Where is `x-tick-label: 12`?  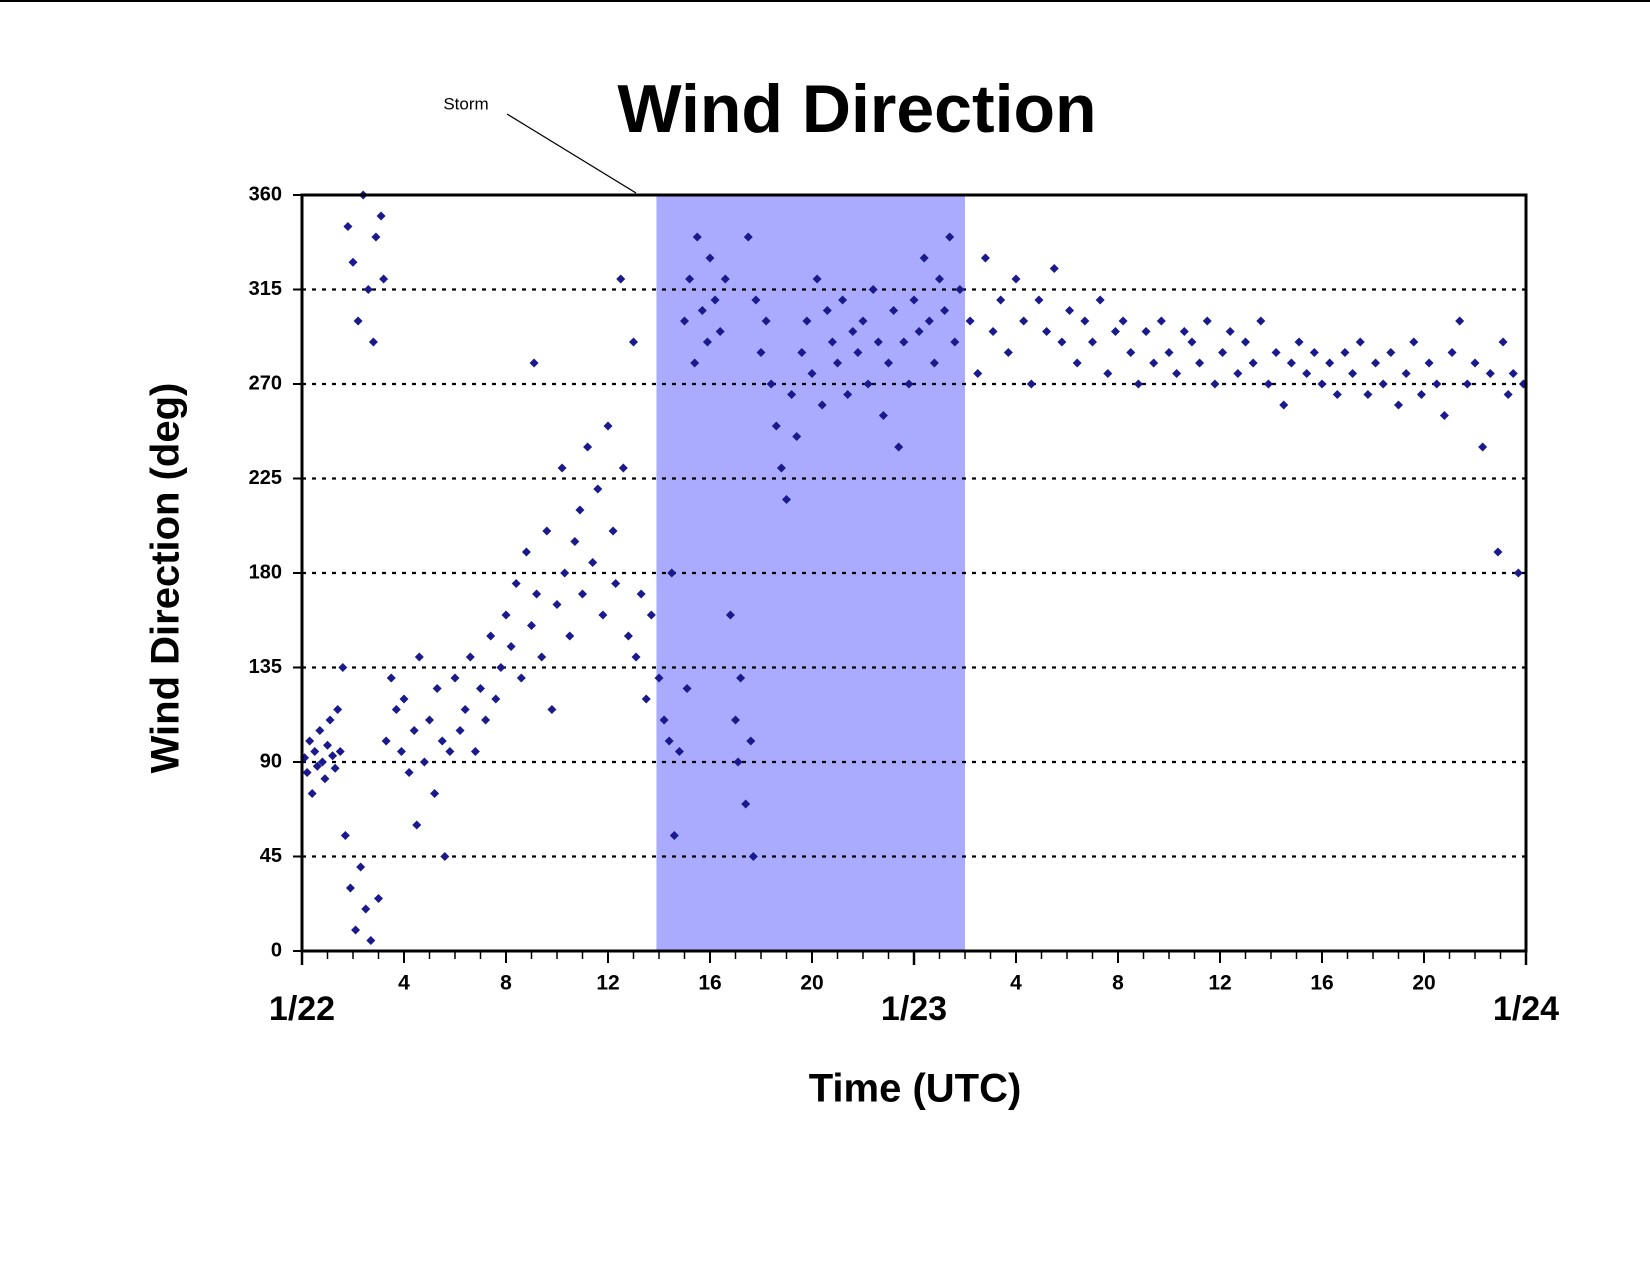 x-tick-label: 12 is located at coordinates (607, 983).